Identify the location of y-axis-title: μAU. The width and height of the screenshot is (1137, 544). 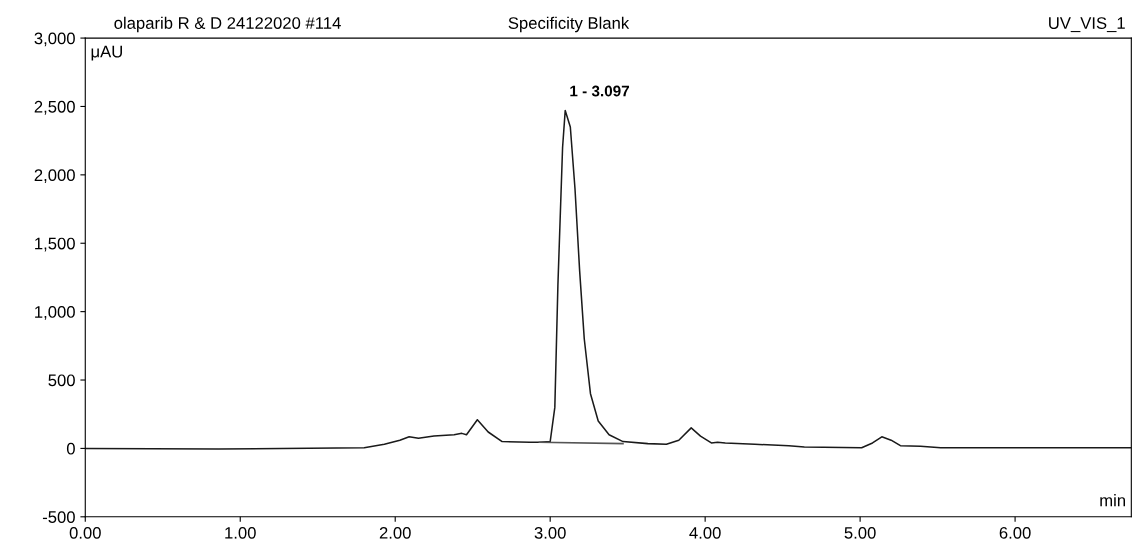
(106, 53).